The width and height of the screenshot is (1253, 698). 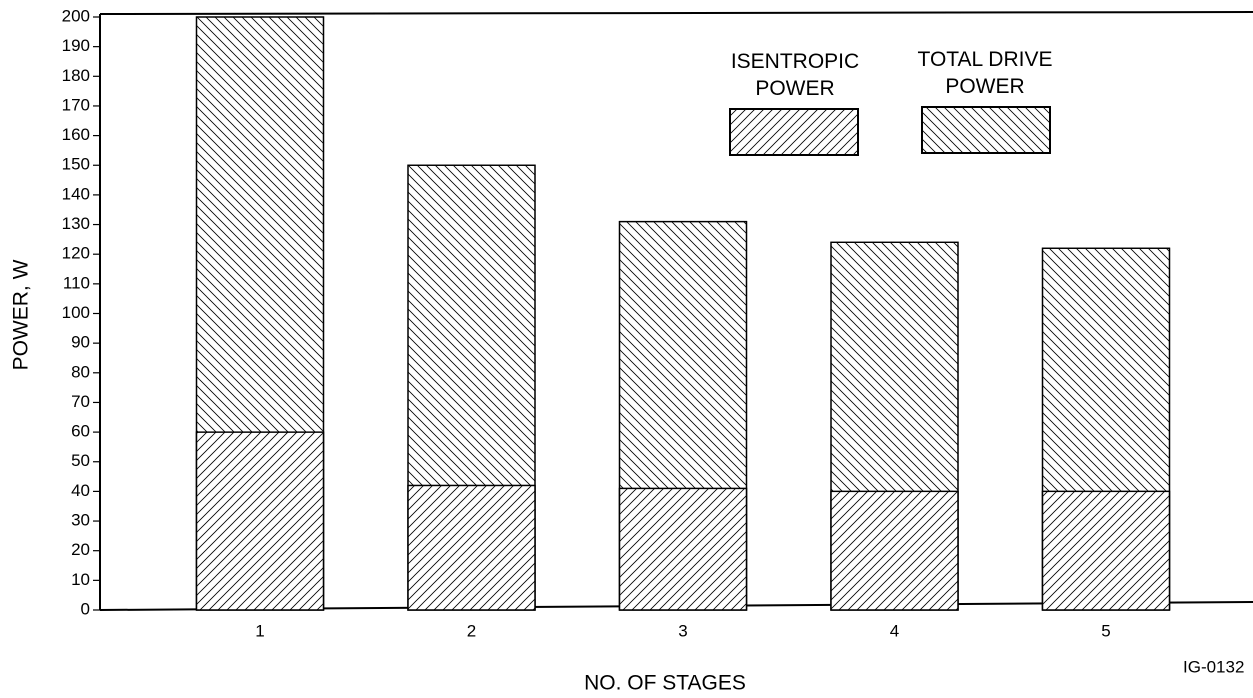 I want to click on y-tick-label: 80, so click(x=80, y=371).